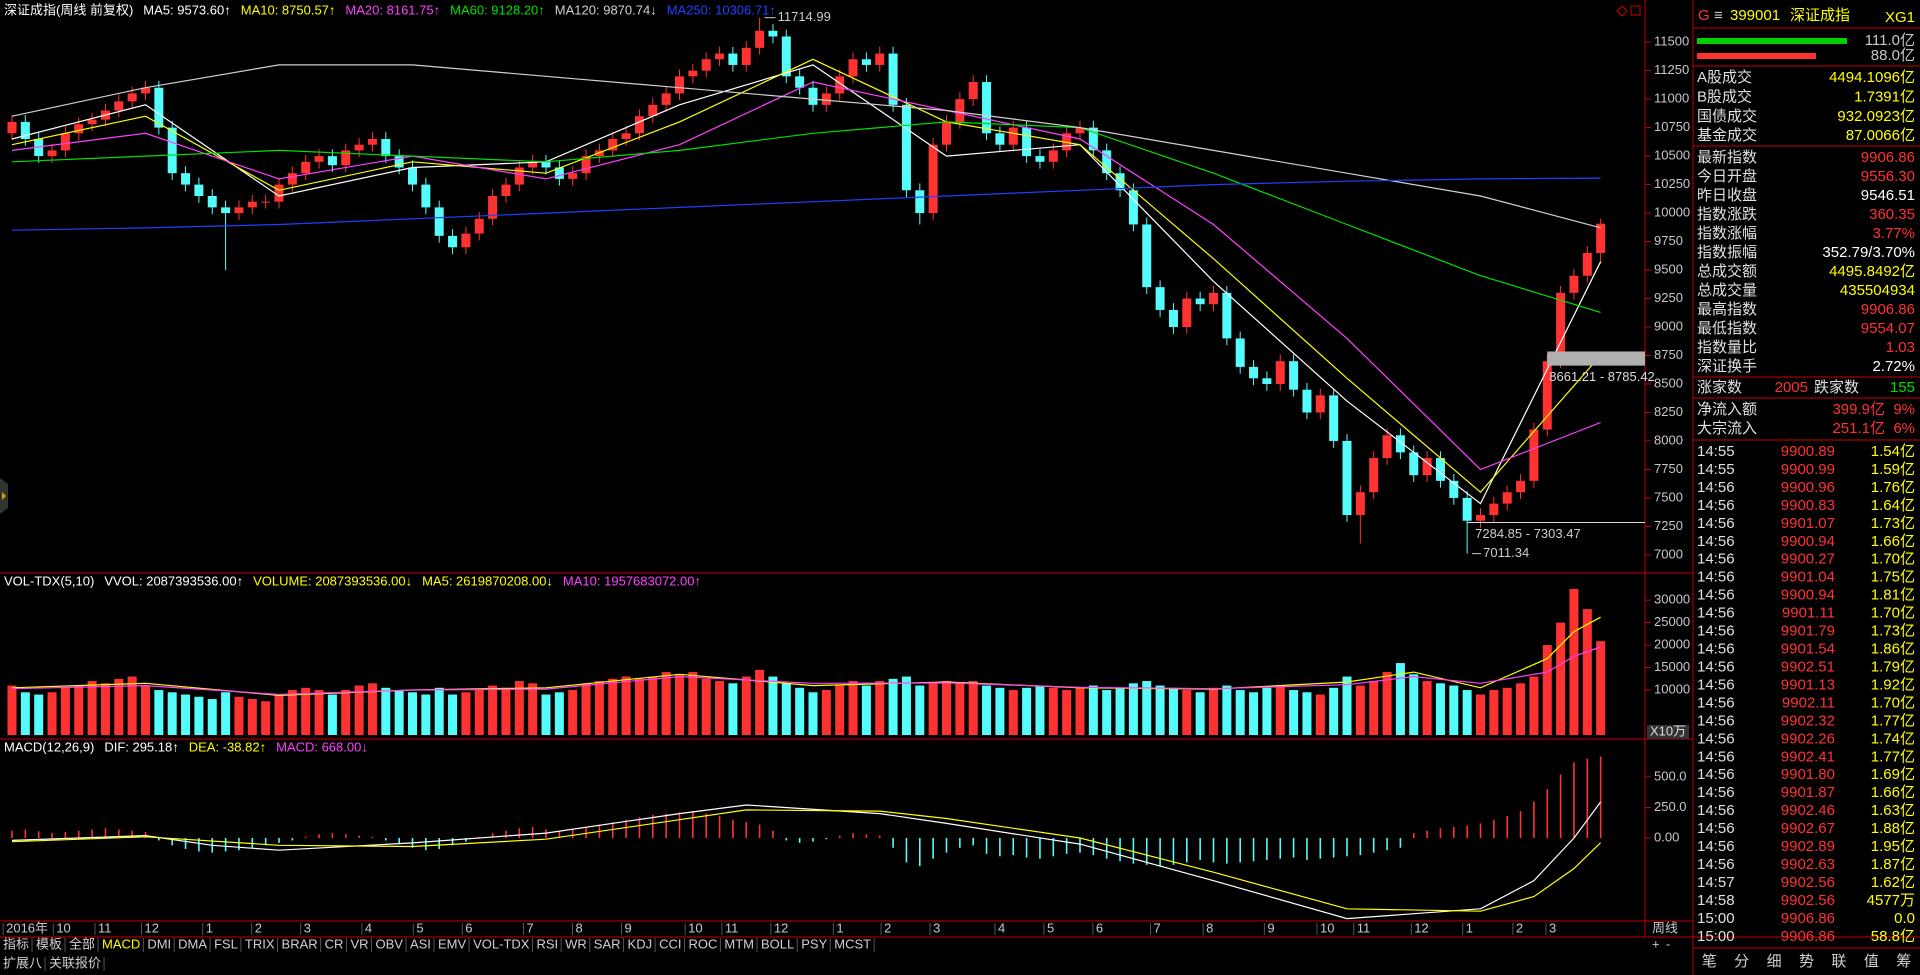 The height and width of the screenshot is (975, 1920). I want to click on toolbar-tab: MACD, so click(121, 943).